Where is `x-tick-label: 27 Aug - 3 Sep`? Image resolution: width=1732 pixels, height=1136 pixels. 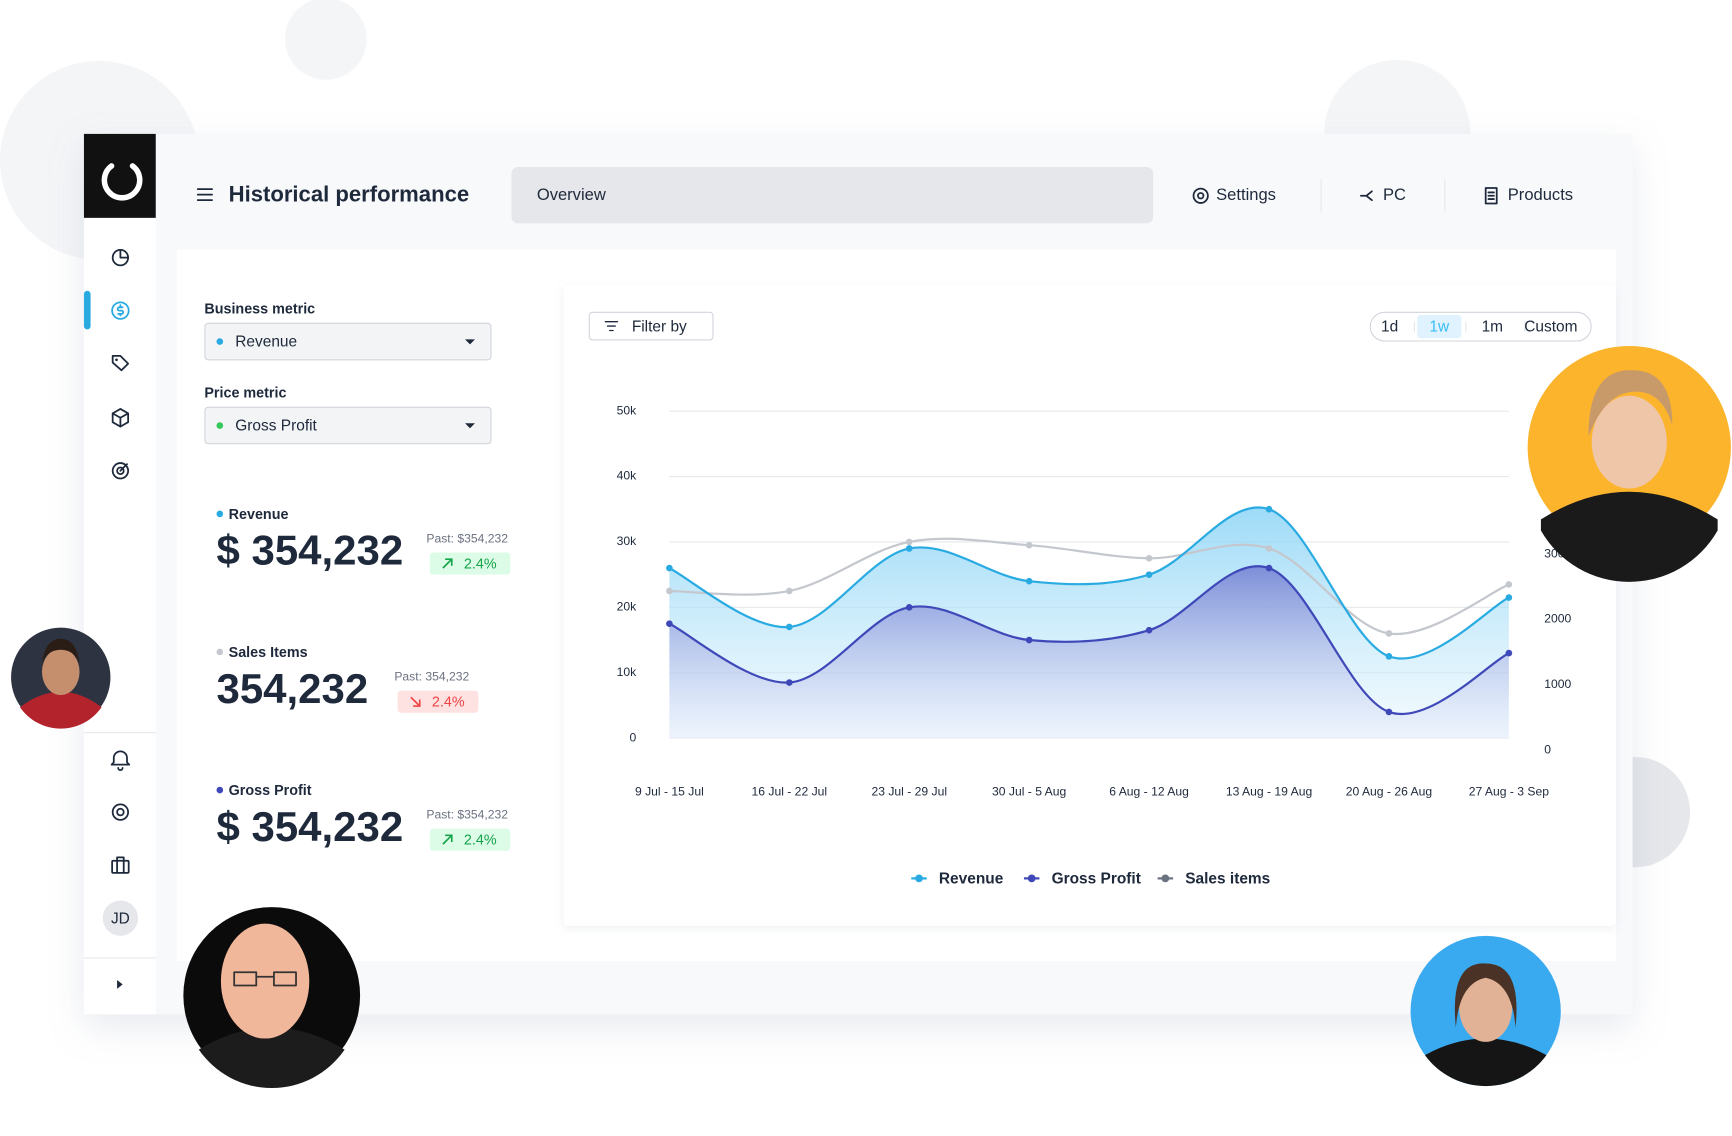
x-tick-label: 27 Aug - 3 Sep is located at coordinates (1509, 791).